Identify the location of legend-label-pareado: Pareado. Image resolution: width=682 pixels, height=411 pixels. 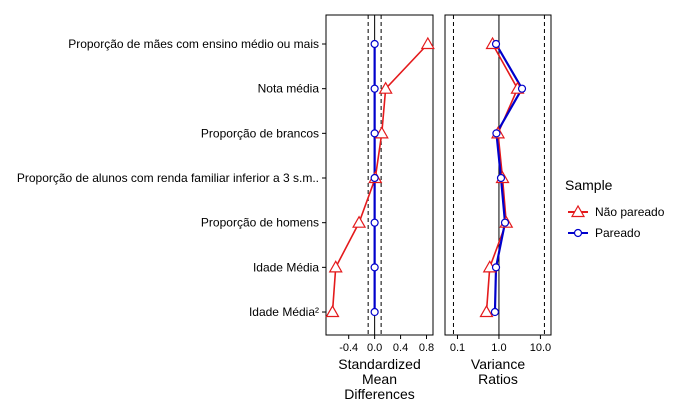
(618, 233).